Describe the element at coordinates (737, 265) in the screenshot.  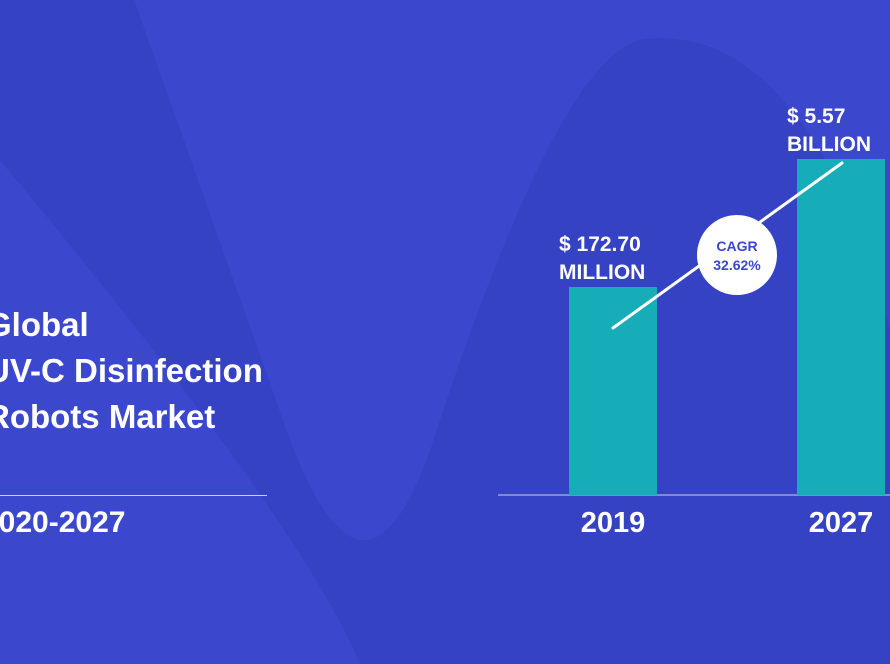
I see `cagr-value: 32.62%` at that location.